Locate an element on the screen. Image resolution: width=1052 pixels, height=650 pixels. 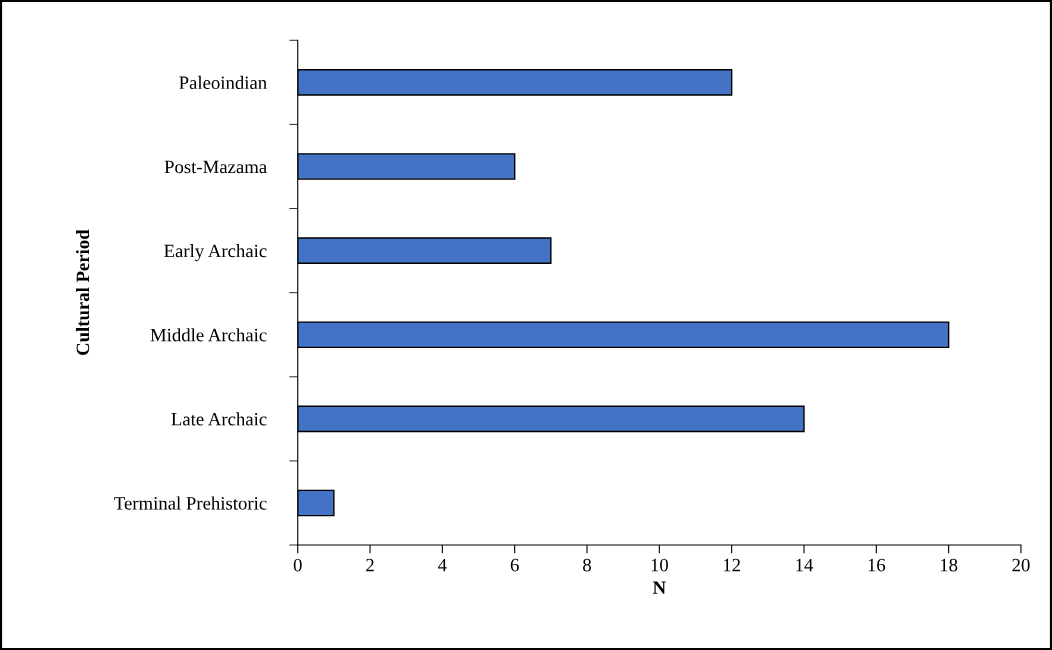
y-tick-label: Post-Mazama is located at coordinates (215, 167).